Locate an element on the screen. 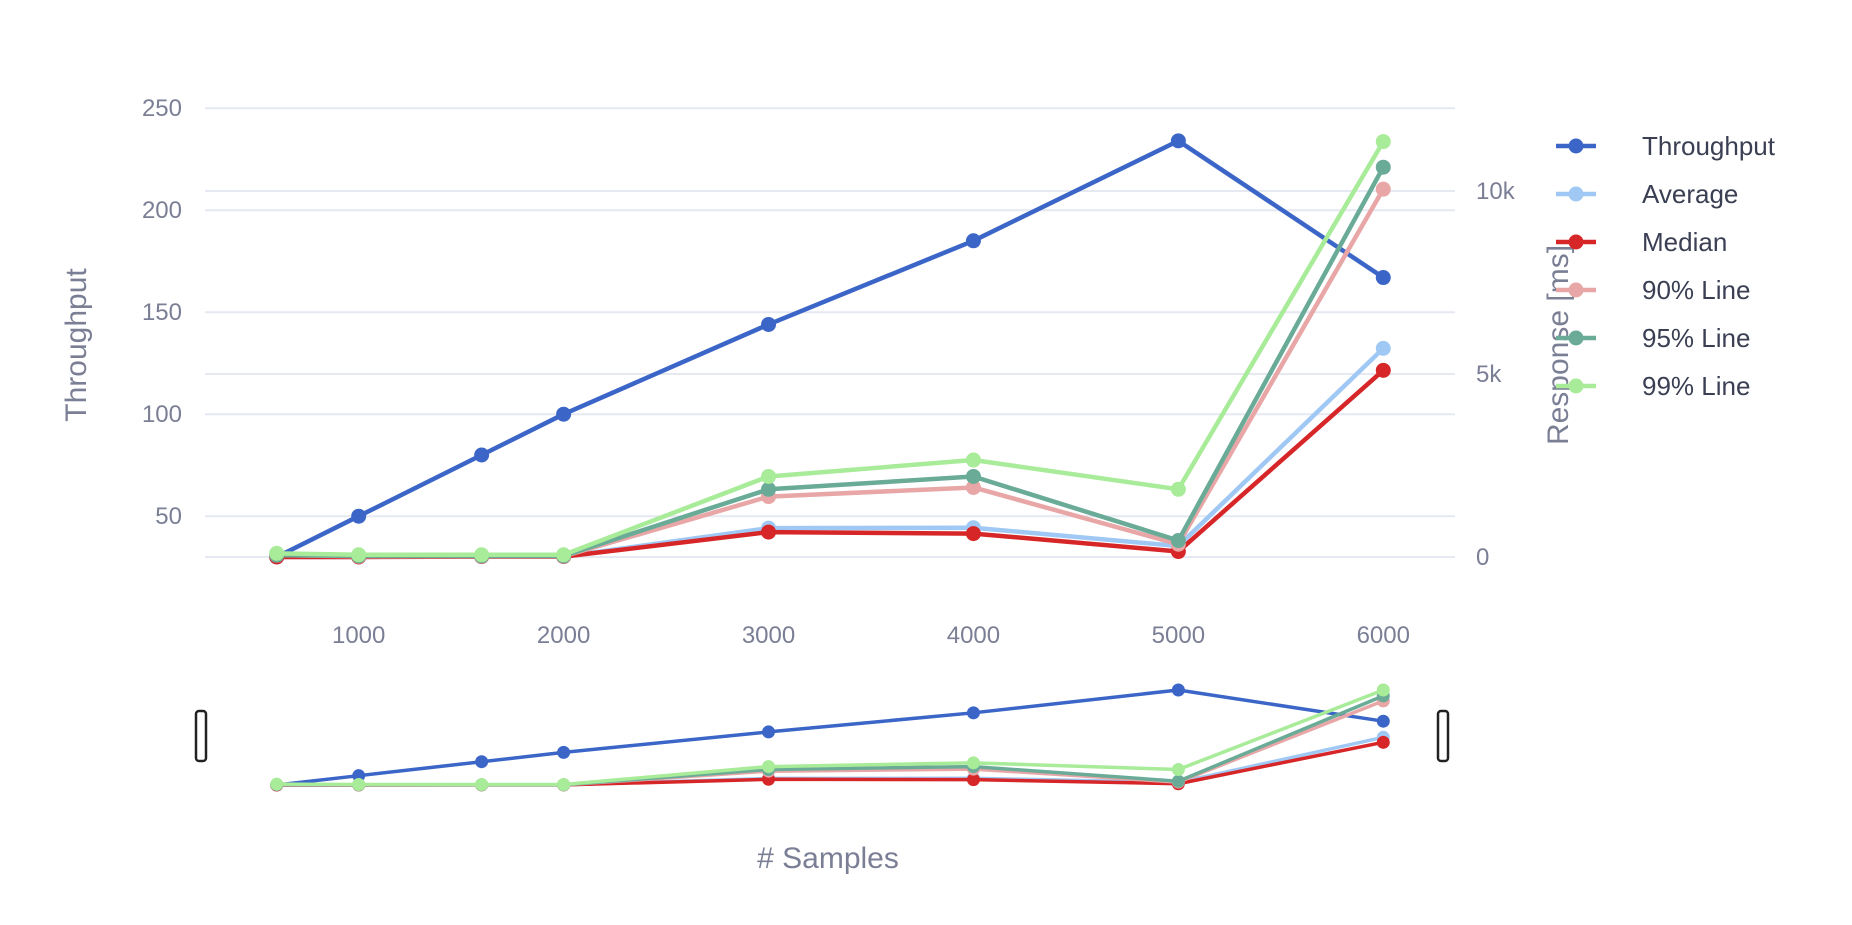  legend-item-90-line: 90% Line is located at coordinates (1653, 290).